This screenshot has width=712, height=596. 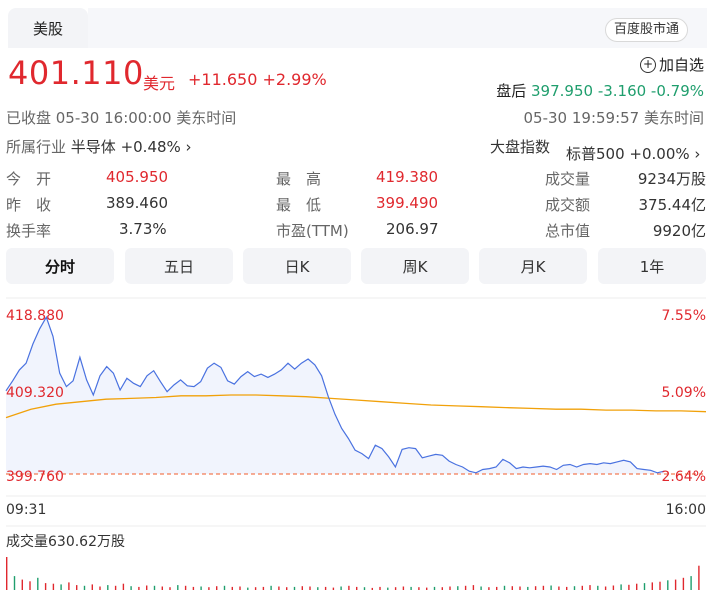 I want to click on stat-label: 总市值, so click(x=568, y=231).